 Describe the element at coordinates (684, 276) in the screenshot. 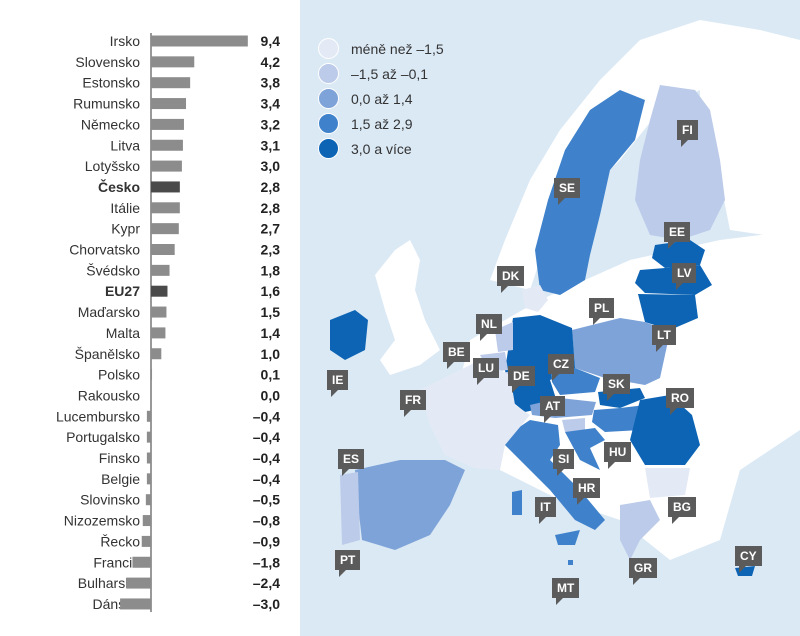

I see `map-label-lv: LV` at that location.